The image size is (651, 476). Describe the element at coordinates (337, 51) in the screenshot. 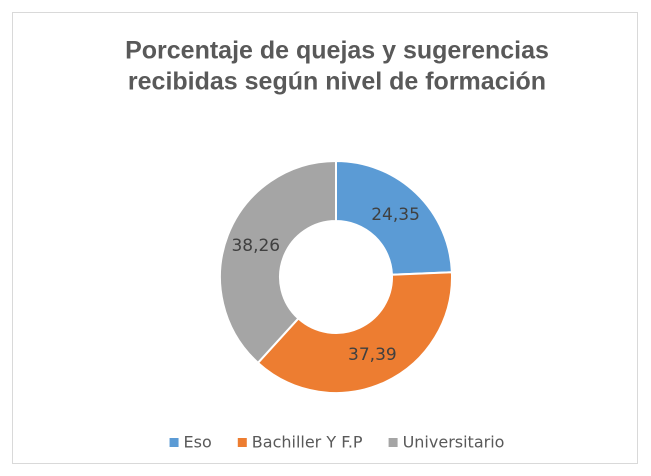

I see `chart-title: Porcentaje de quejas y sugerencias` at that location.